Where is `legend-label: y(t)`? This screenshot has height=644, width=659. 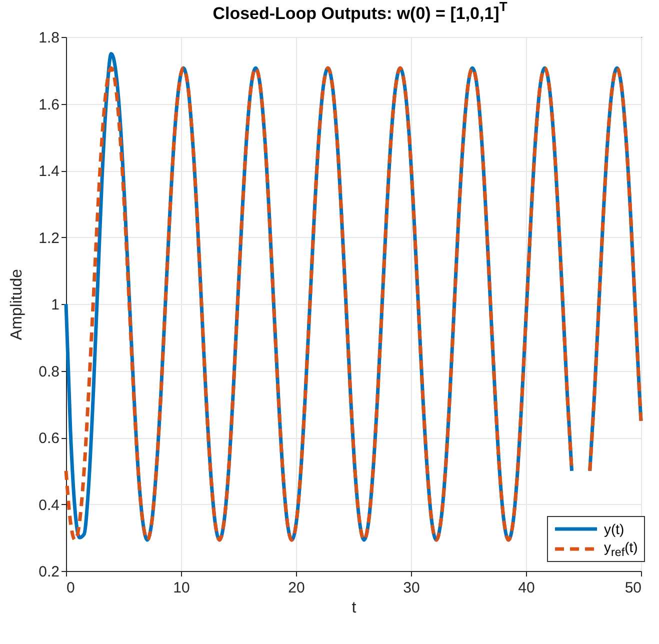
legend-label: y(t) is located at coordinates (614, 529).